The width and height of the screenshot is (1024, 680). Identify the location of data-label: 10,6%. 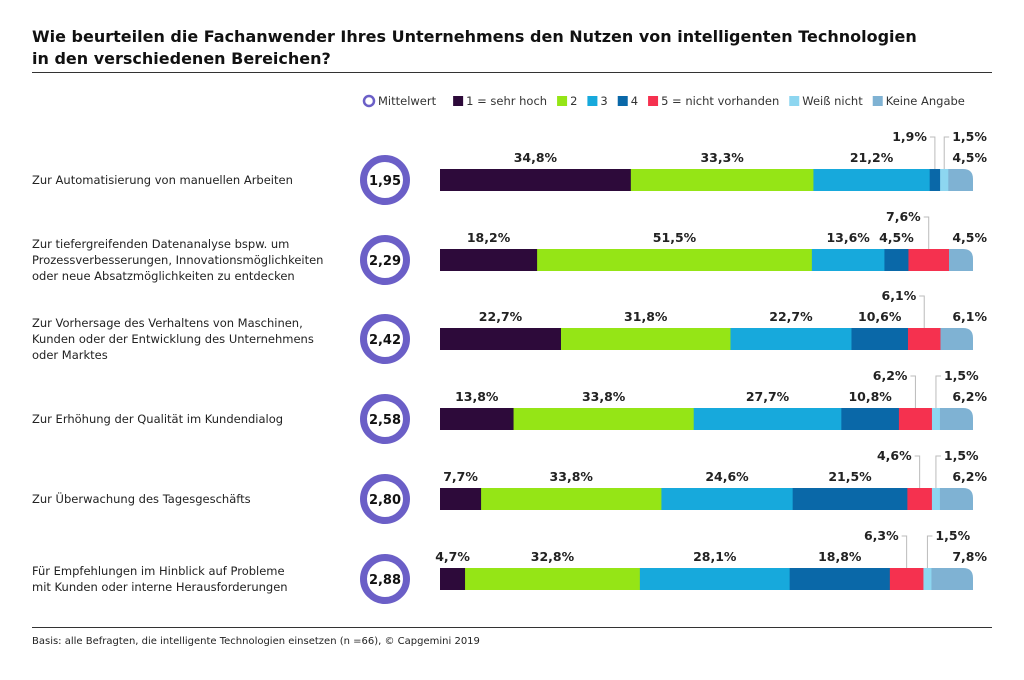
(880, 316).